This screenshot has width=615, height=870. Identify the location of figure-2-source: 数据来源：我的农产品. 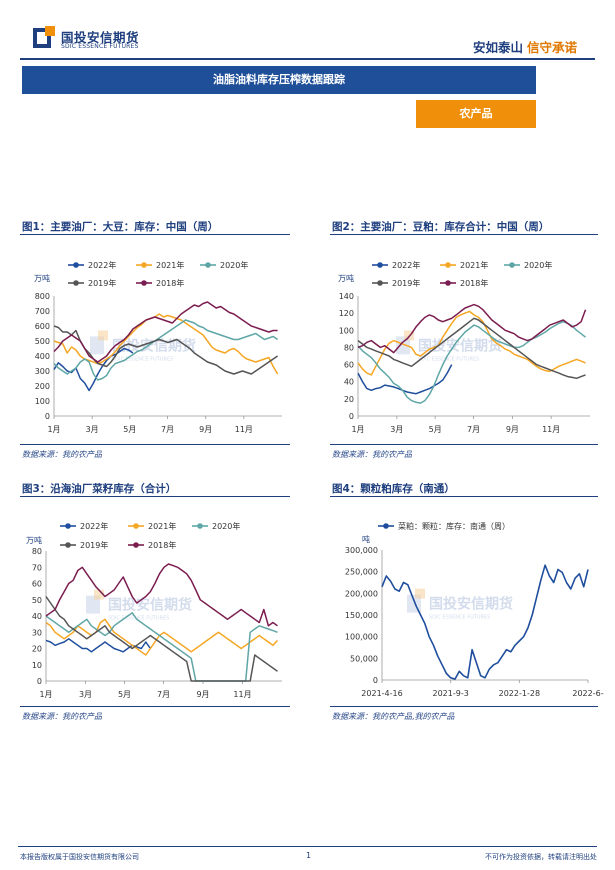
(372, 454).